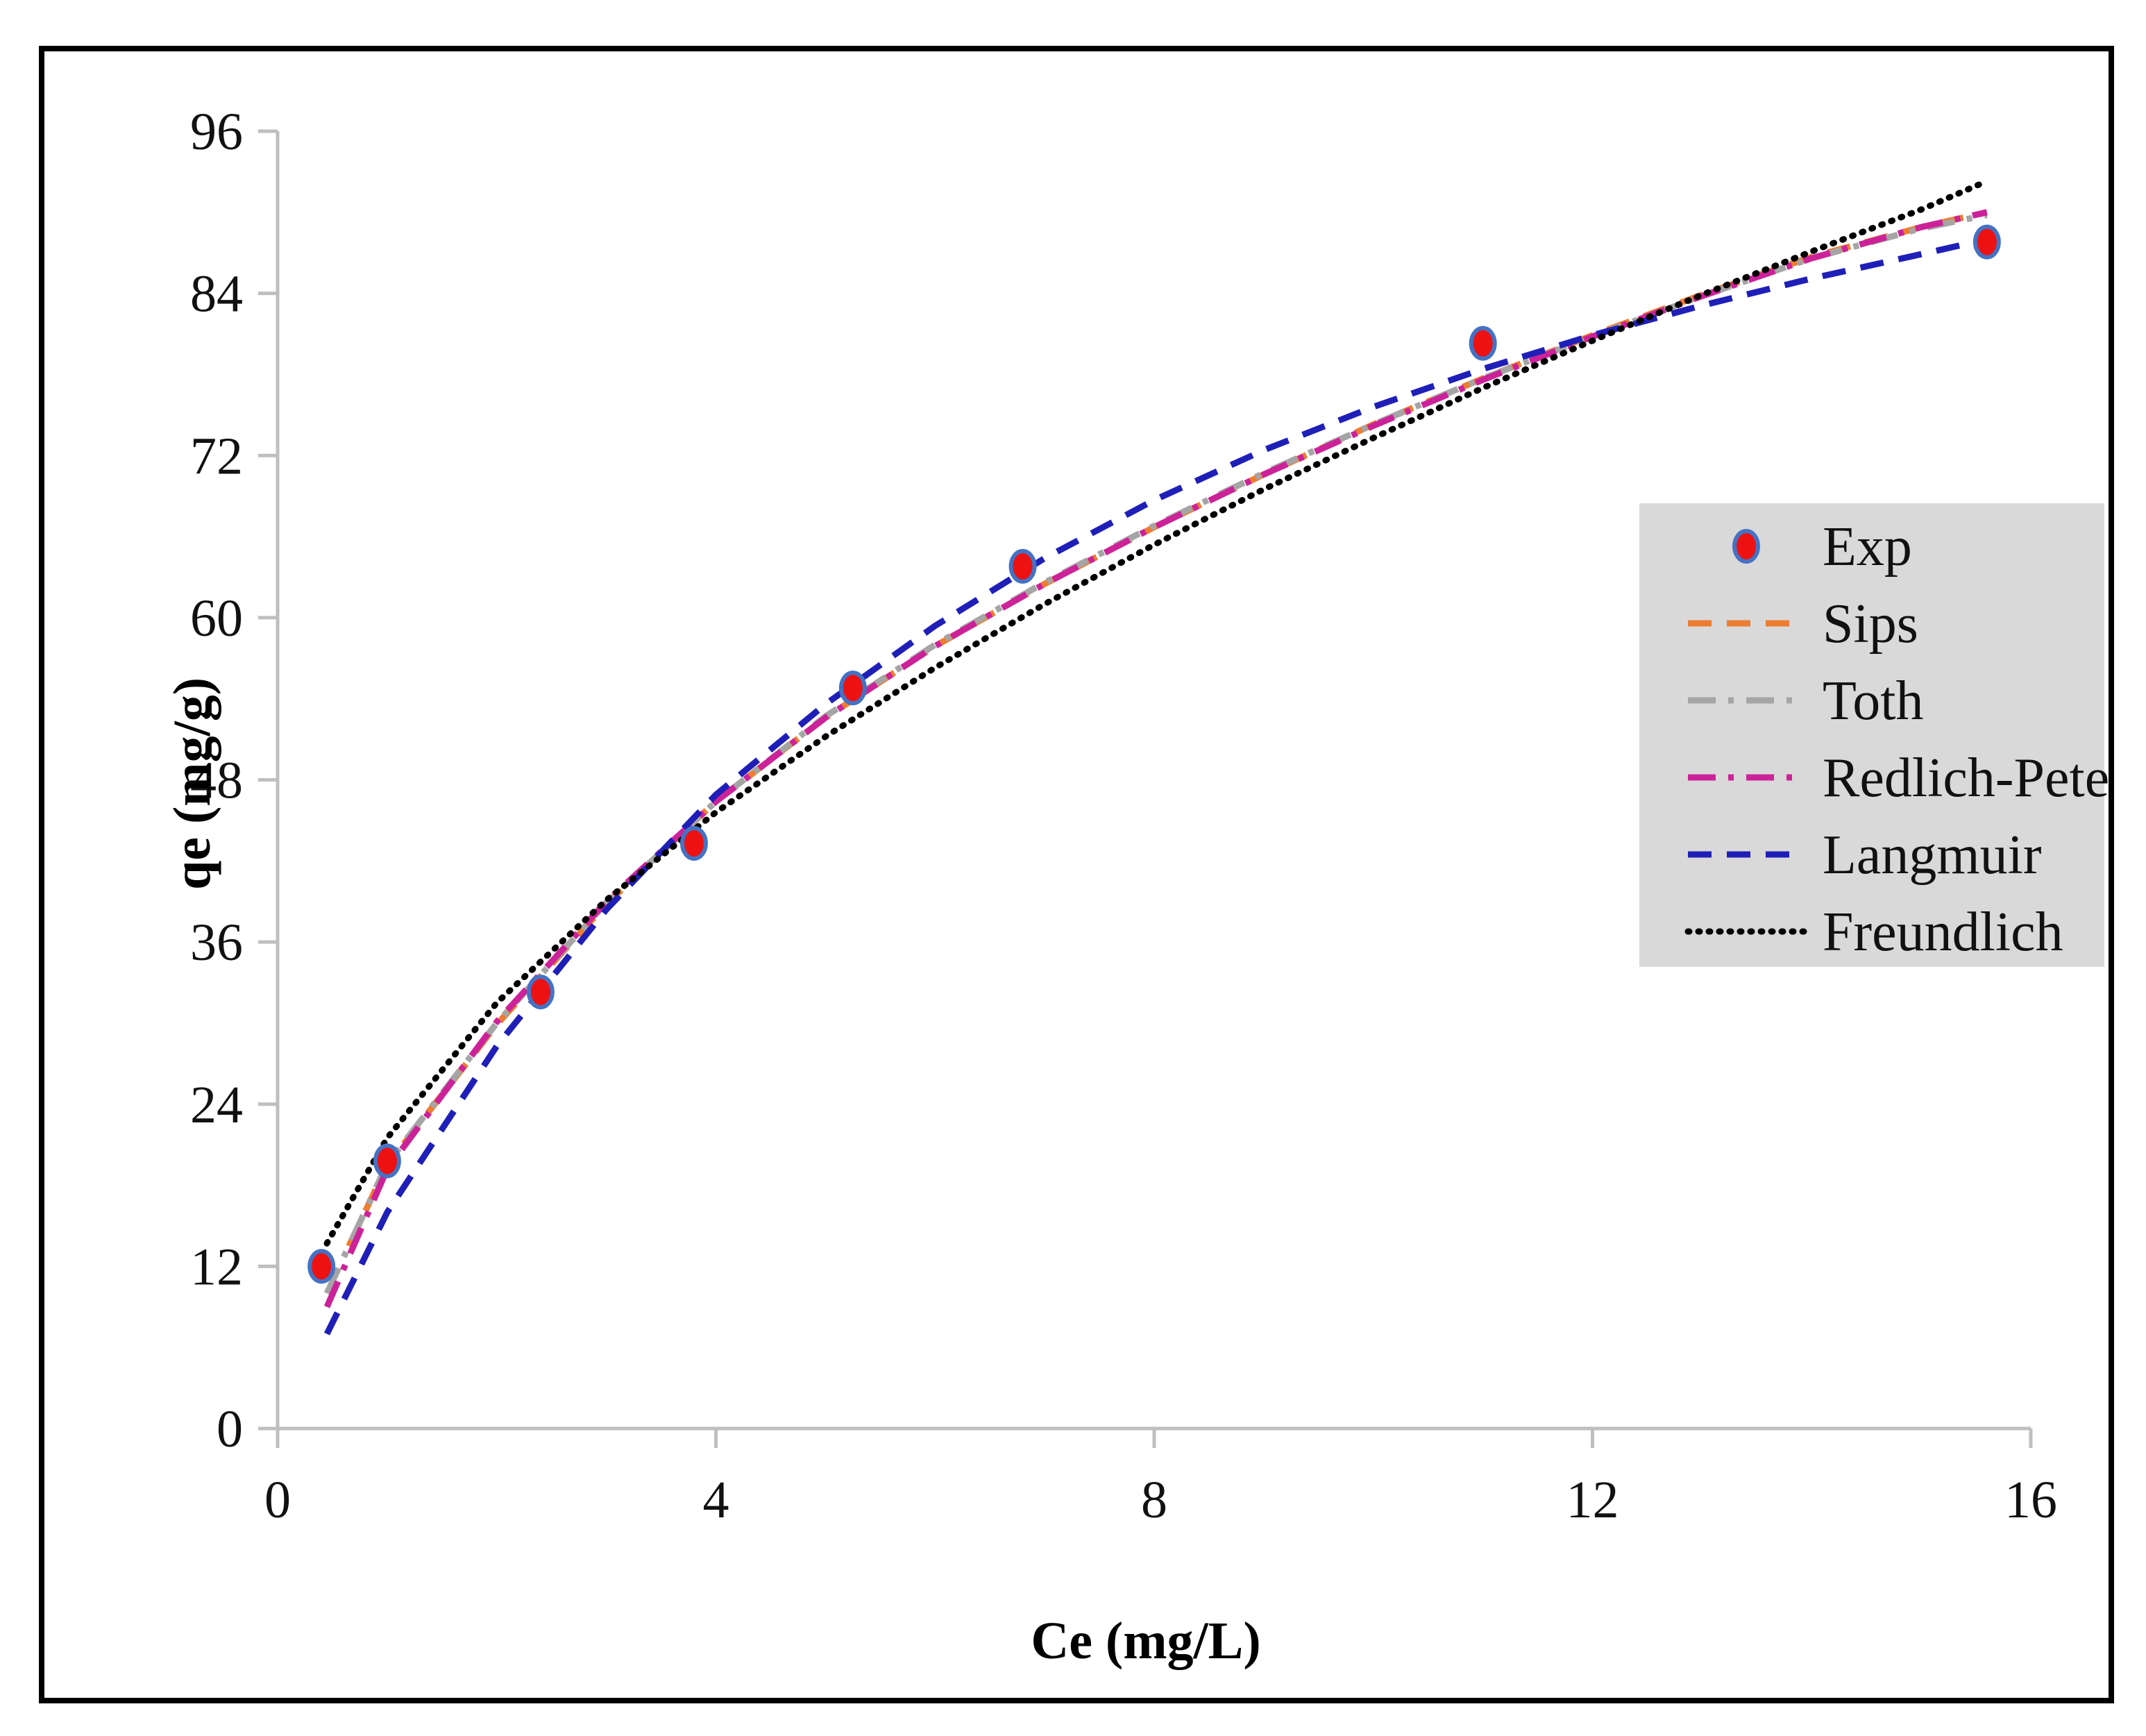 The image size is (2146, 1736). Describe the element at coordinates (217, 1105) in the screenshot. I see `y-tick-label: 24` at that location.